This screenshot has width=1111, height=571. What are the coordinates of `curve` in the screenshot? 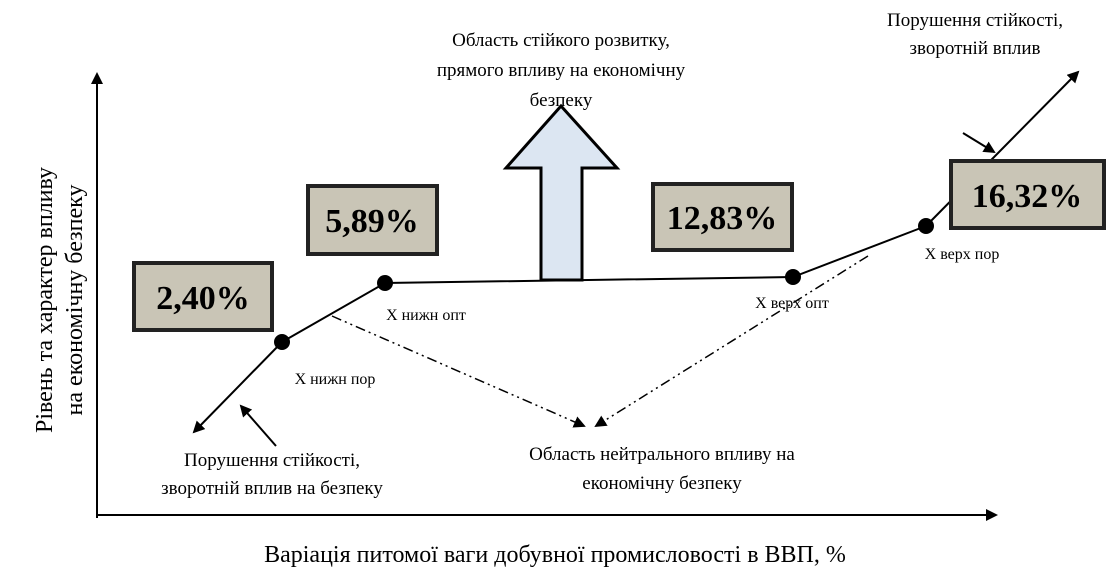 It's located at (604, 284).